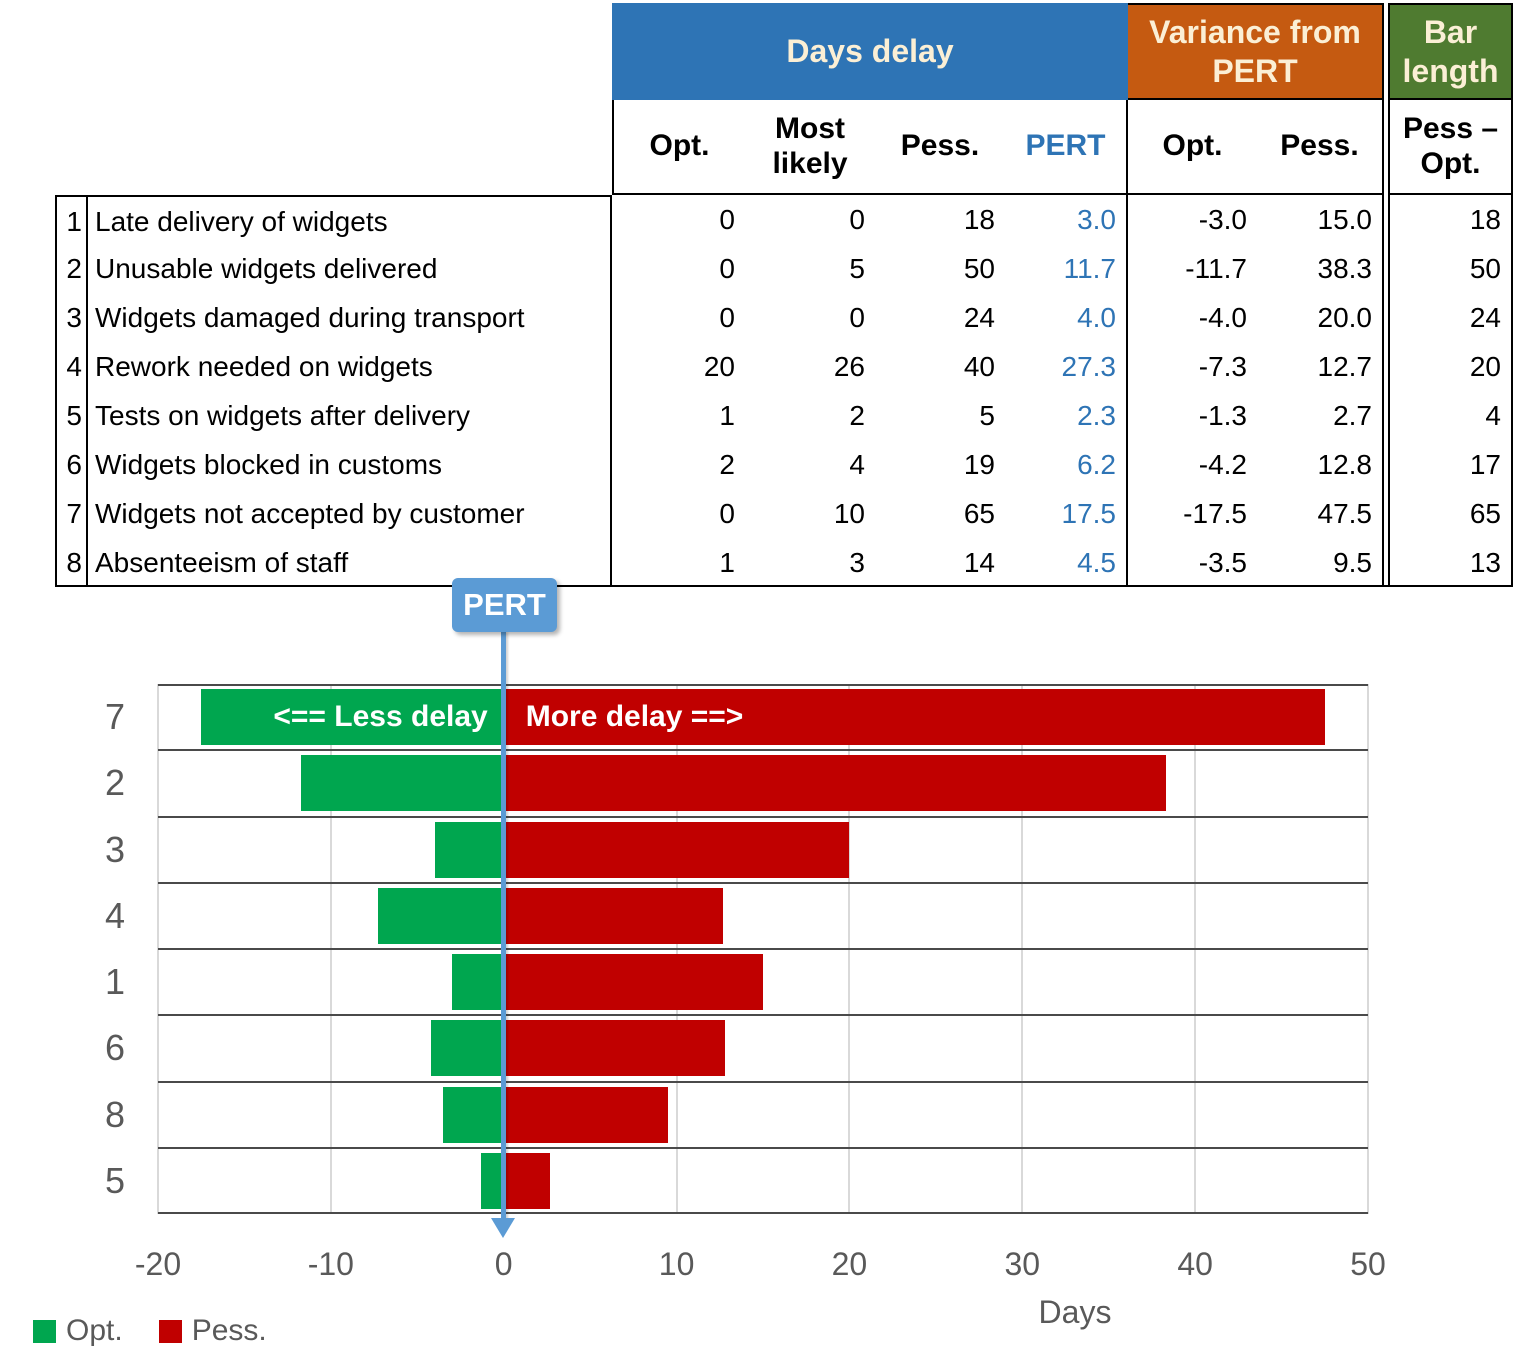 The image size is (1519, 1358). I want to click on x-tick-label: -10, so click(330, 1264).